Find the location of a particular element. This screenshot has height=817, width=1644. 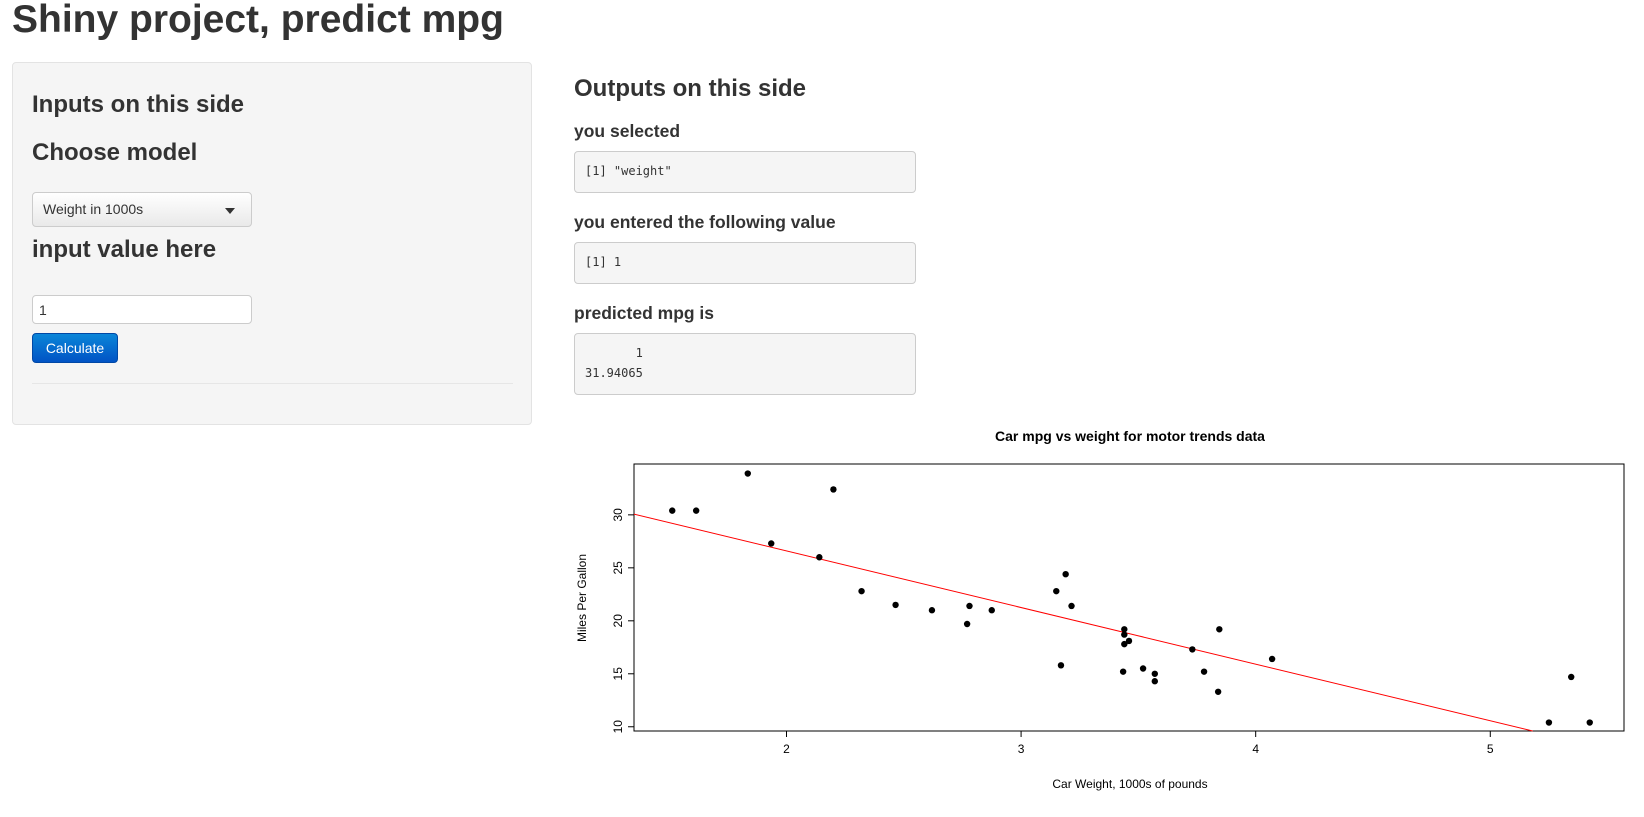

selected-output: [1] "weight" is located at coordinates (745, 172).